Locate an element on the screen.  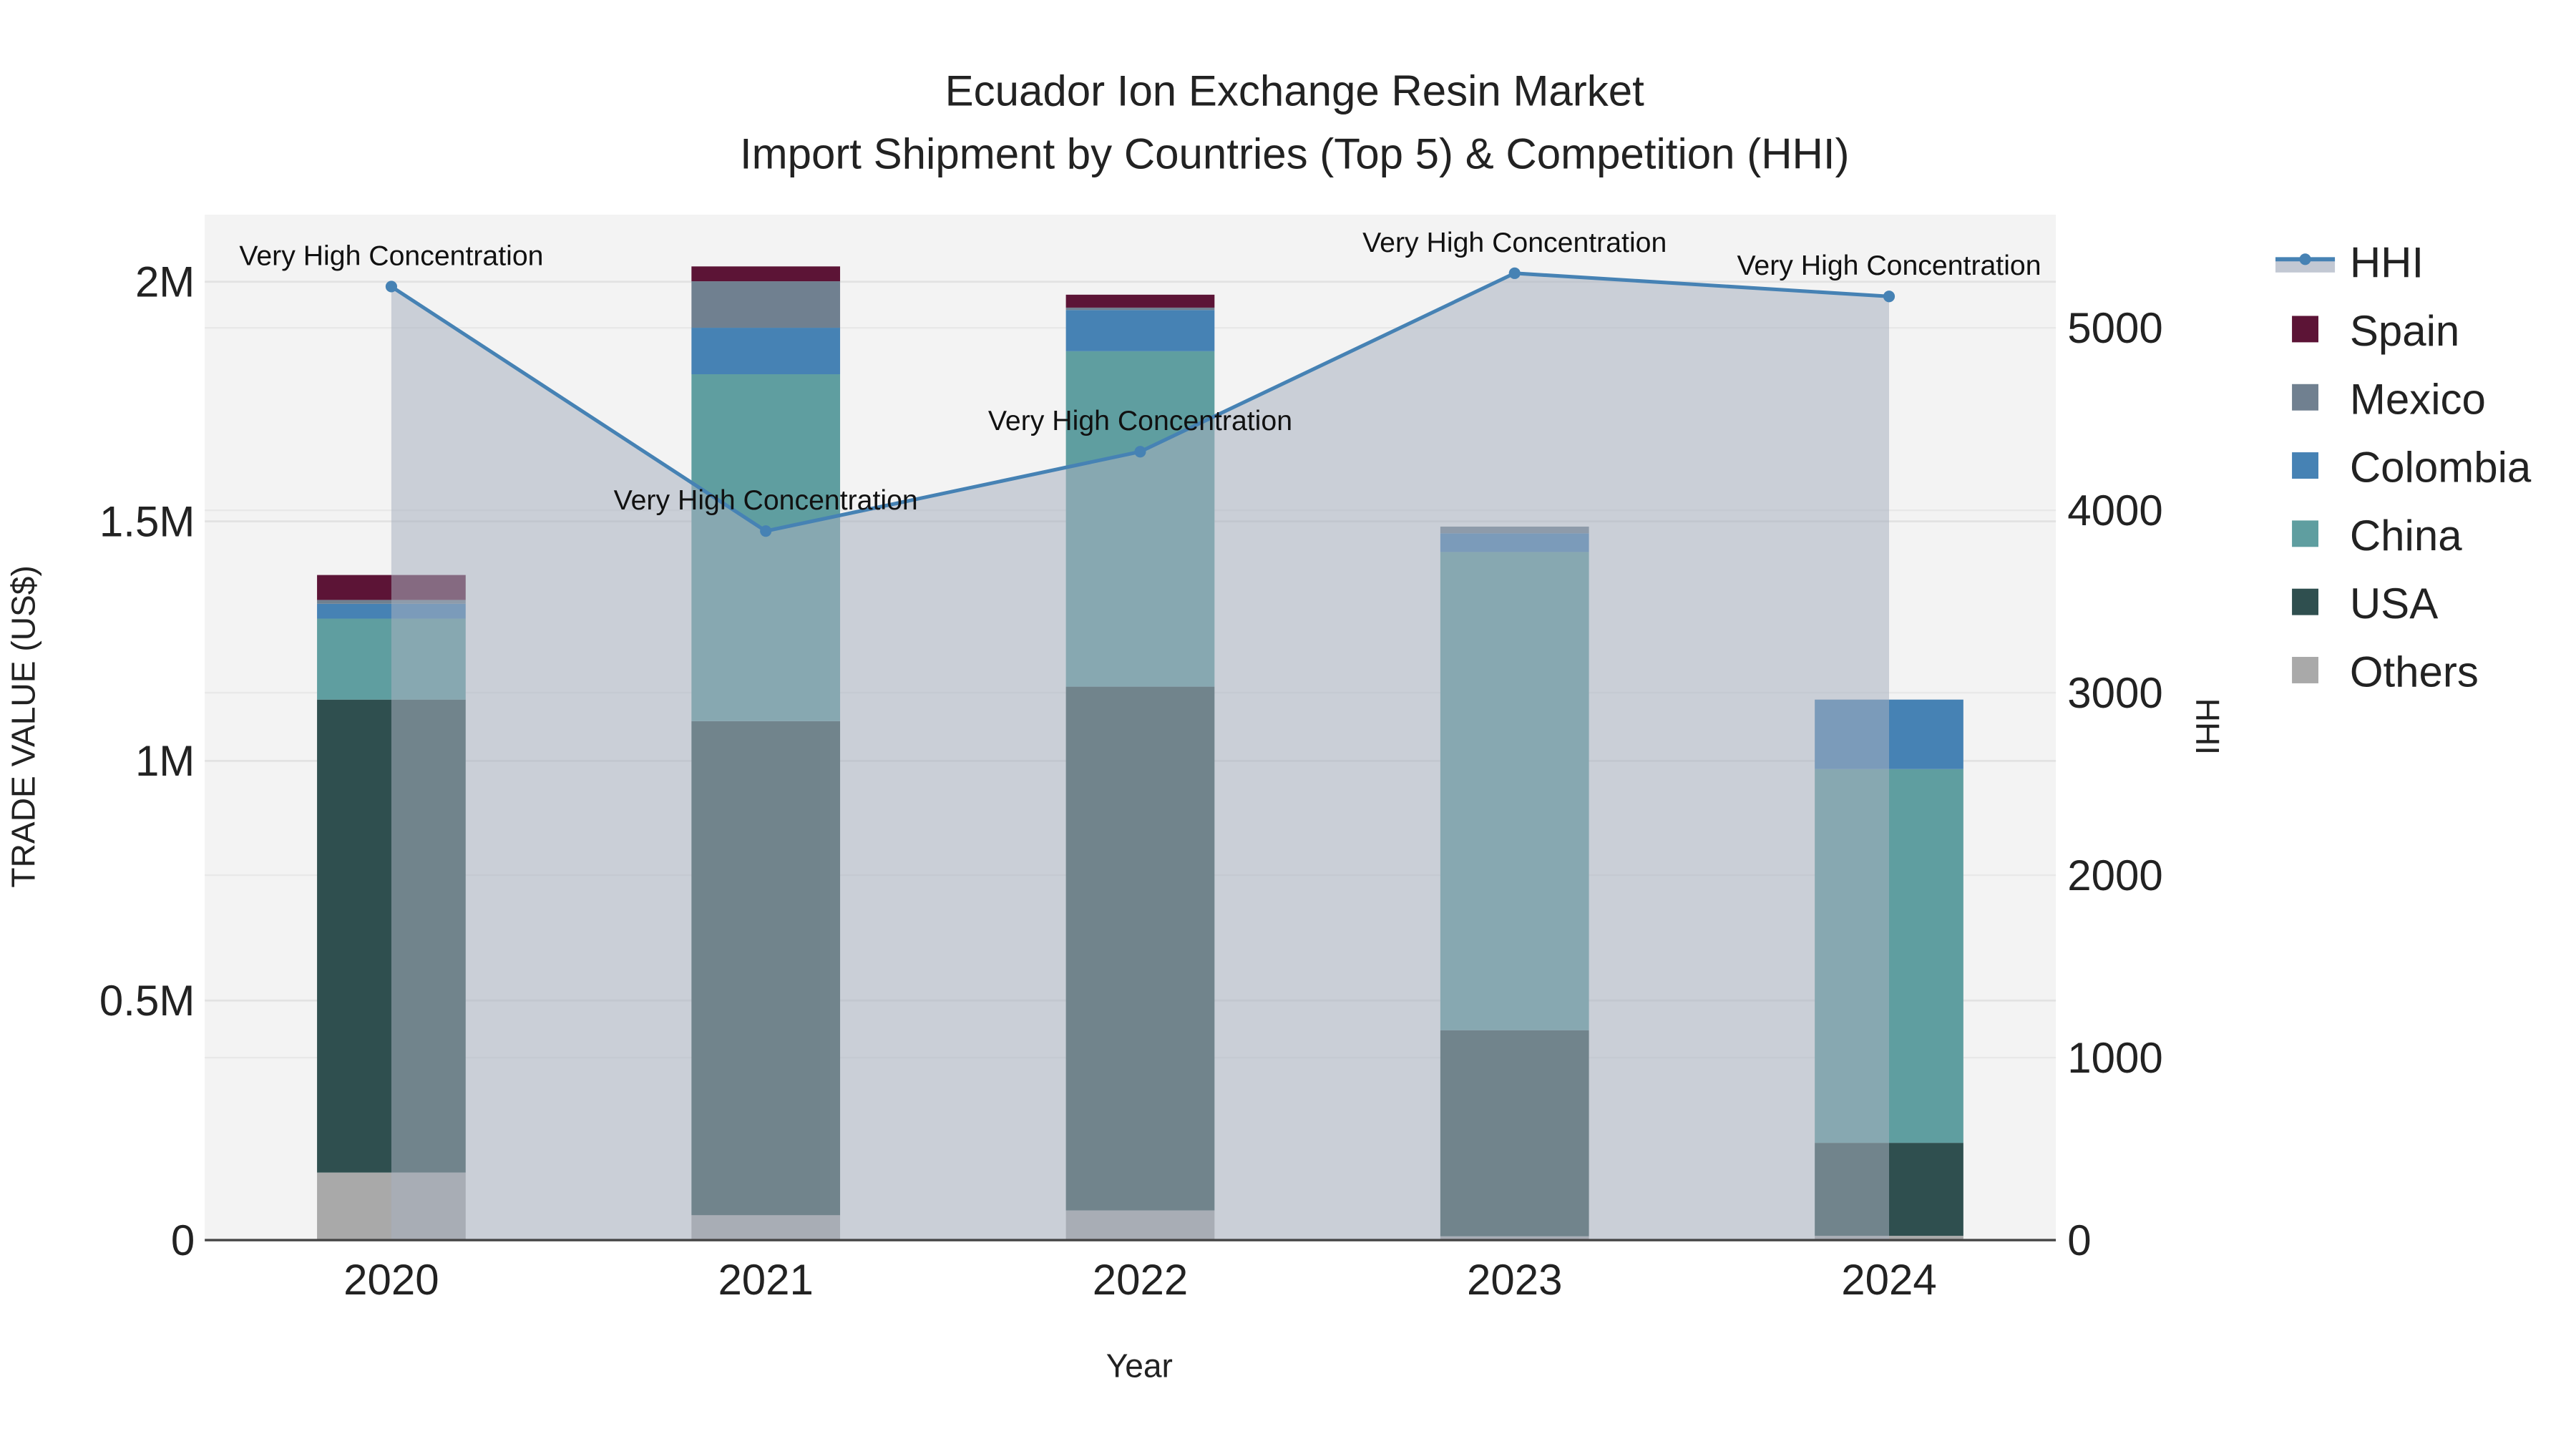
hhi-point-2022 is located at coordinates (1140, 452).